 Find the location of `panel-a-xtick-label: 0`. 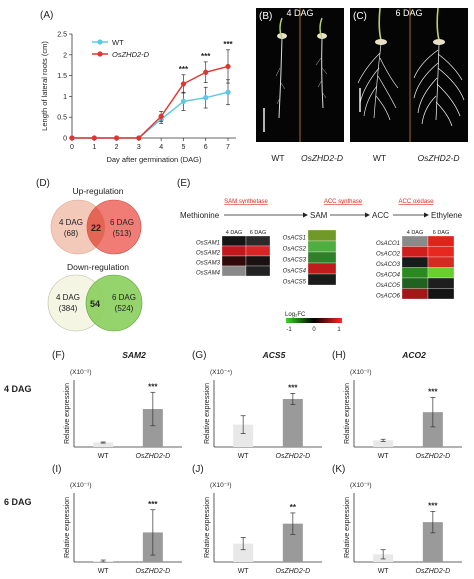

panel-a-xtick-label: 0 is located at coordinates (72, 147).